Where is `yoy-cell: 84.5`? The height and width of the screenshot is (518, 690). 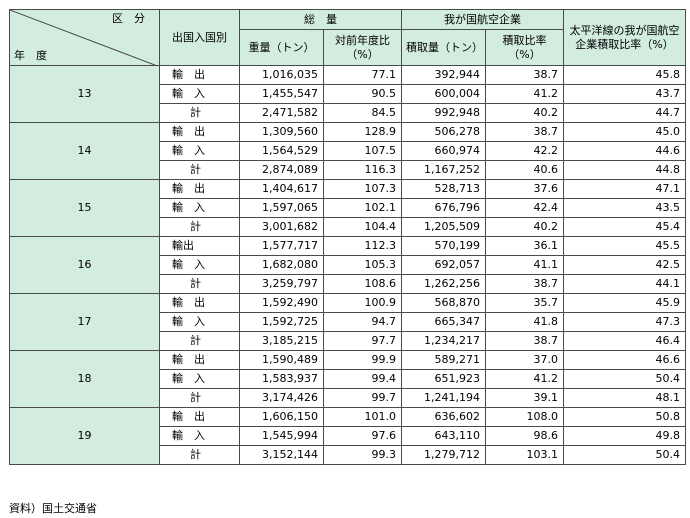 yoy-cell: 84.5 is located at coordinates (362, 113).